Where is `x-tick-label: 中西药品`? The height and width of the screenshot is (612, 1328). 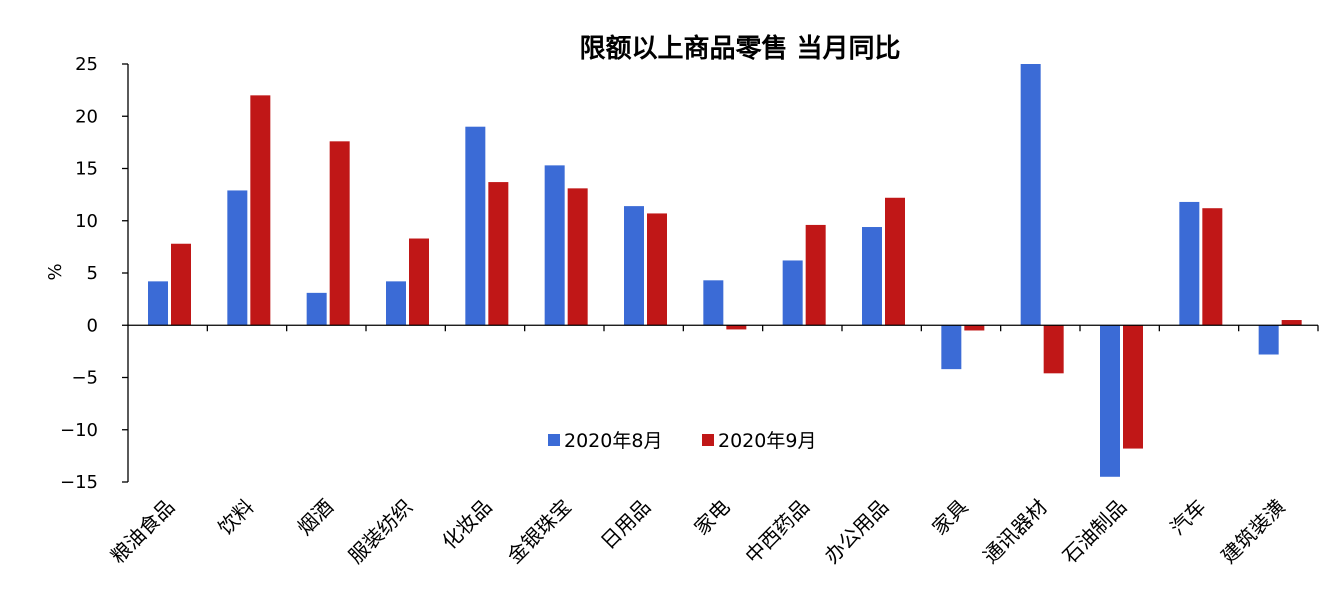 x-tick-label: 中西药品 is located at coordinates (777, 532).